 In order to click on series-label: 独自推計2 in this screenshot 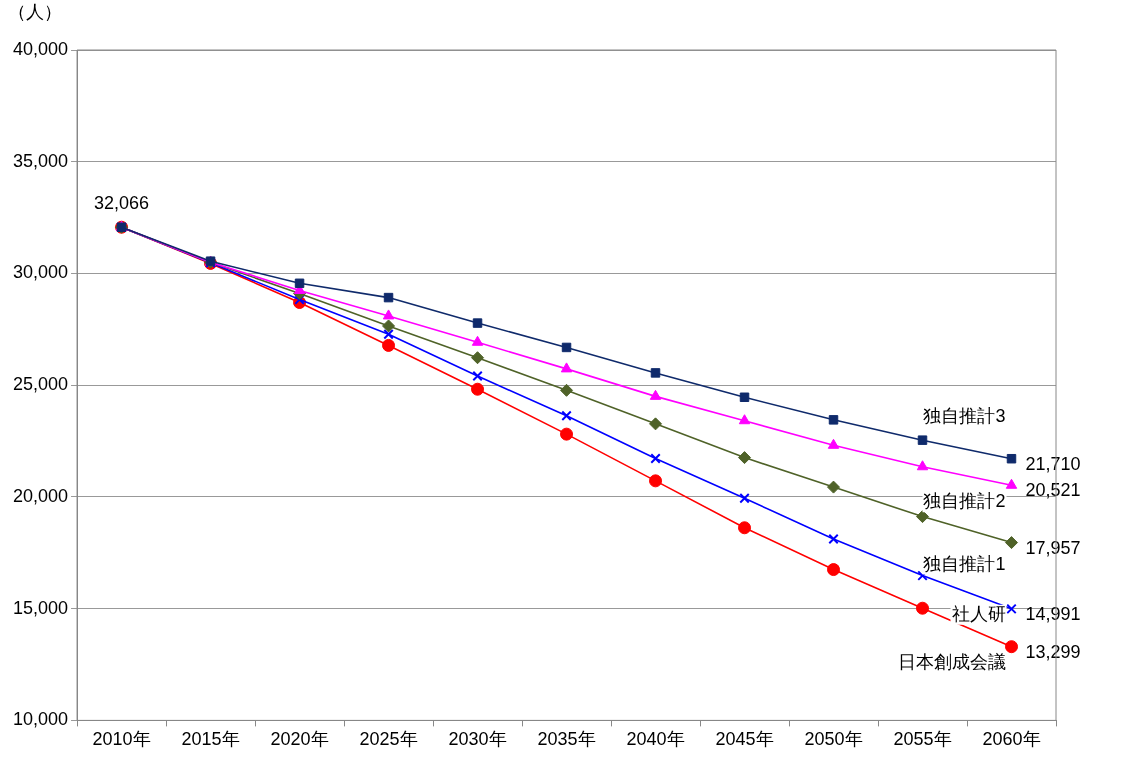, I will do `click(964, 501)`.